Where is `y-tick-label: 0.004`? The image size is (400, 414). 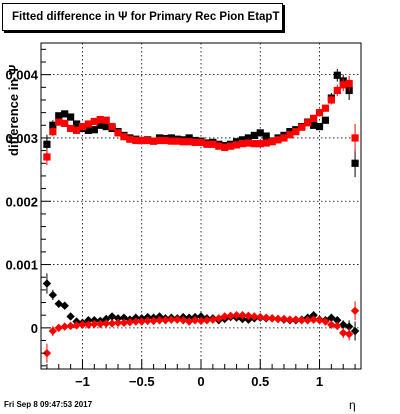
y-tick-label: 0.004 is located at coordinates (21, 75).